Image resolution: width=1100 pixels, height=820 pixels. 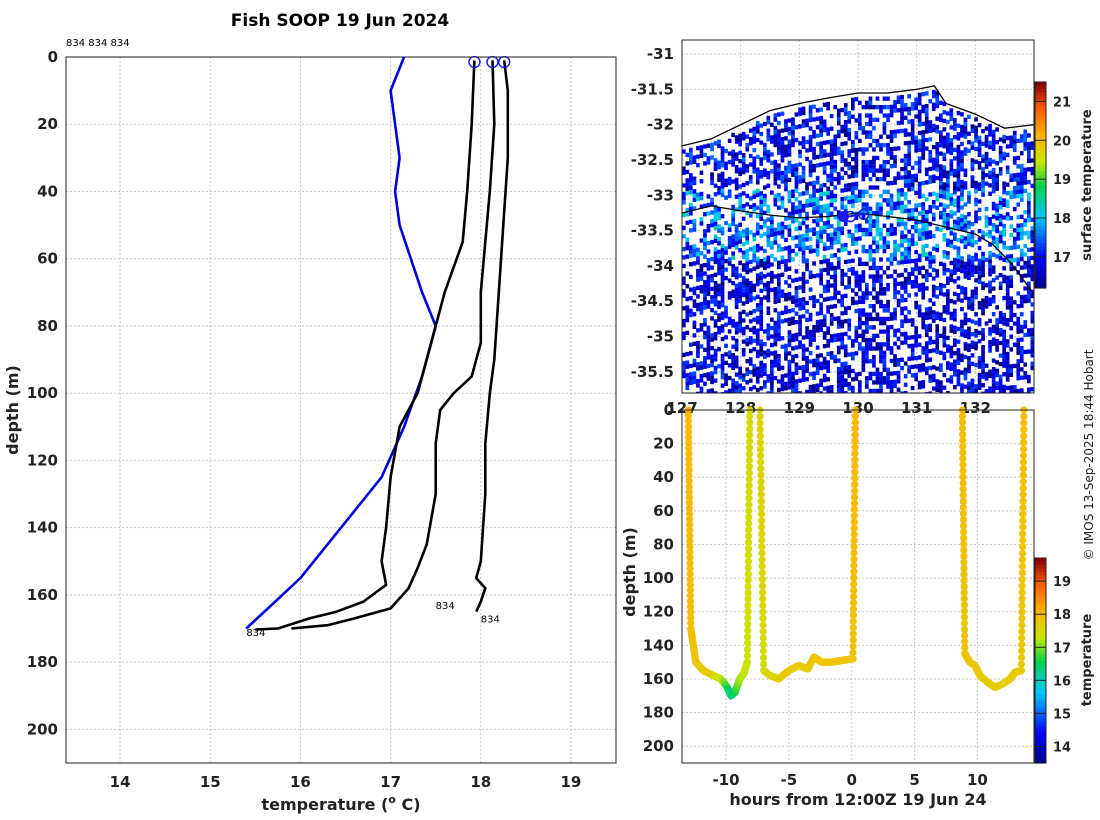 What do you see at coordinates (856, 553) in the screenshot?
I see `section-scatter` at bounding box center [856, 553].